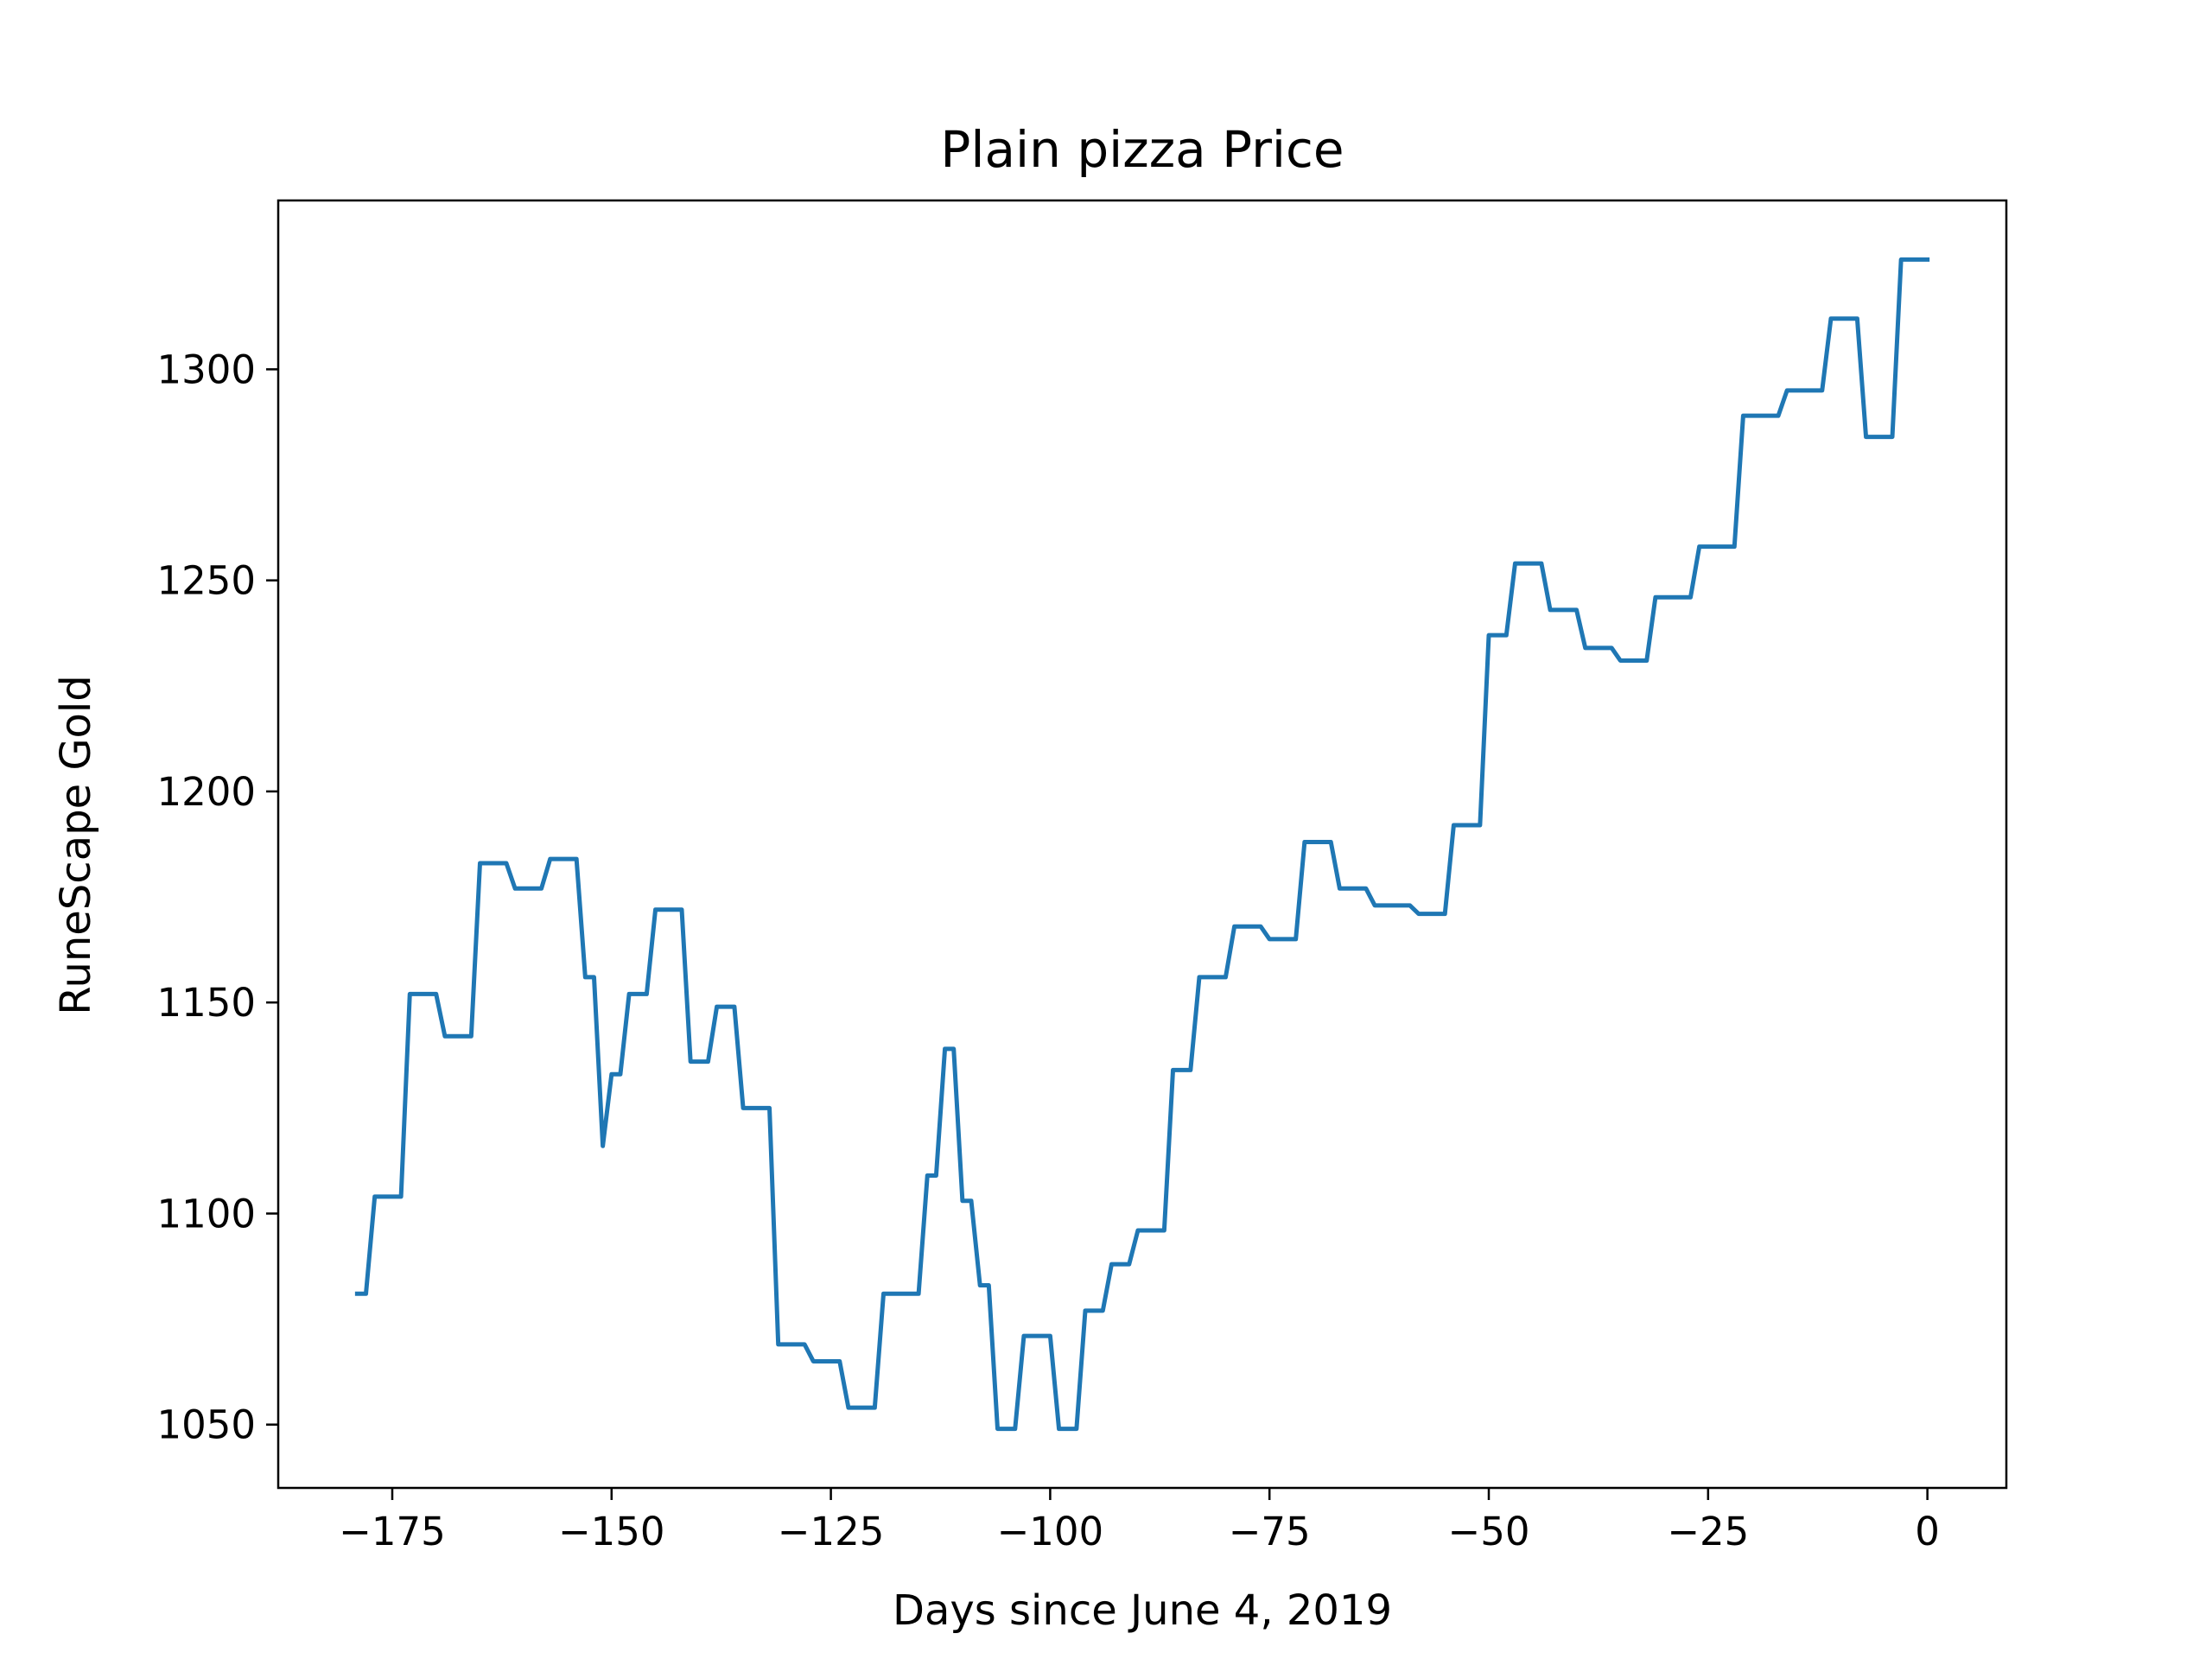 The width and height of the screenshot is (2212, 1659). Describe the element at coordinates (206, 369) in the screenshot. I see `y-tick-label: 1300` at that location.